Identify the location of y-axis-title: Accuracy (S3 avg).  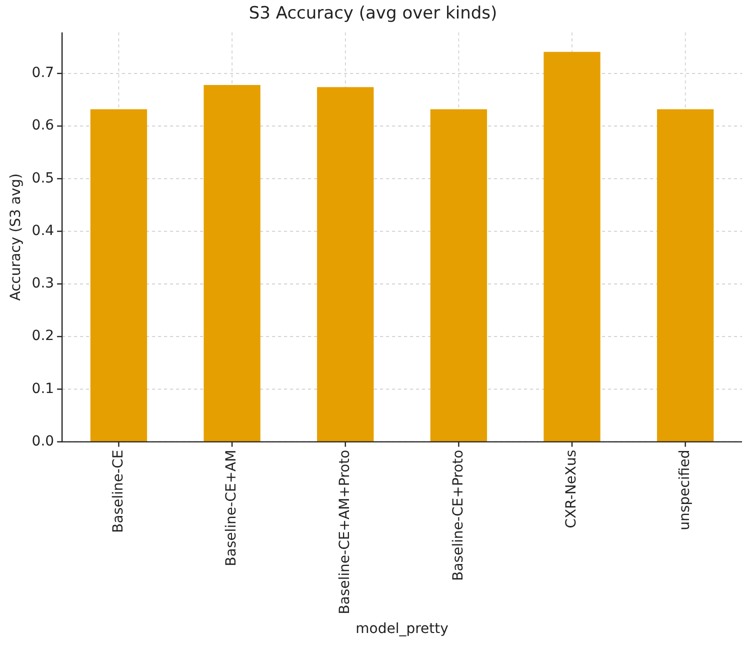
(16, 237).